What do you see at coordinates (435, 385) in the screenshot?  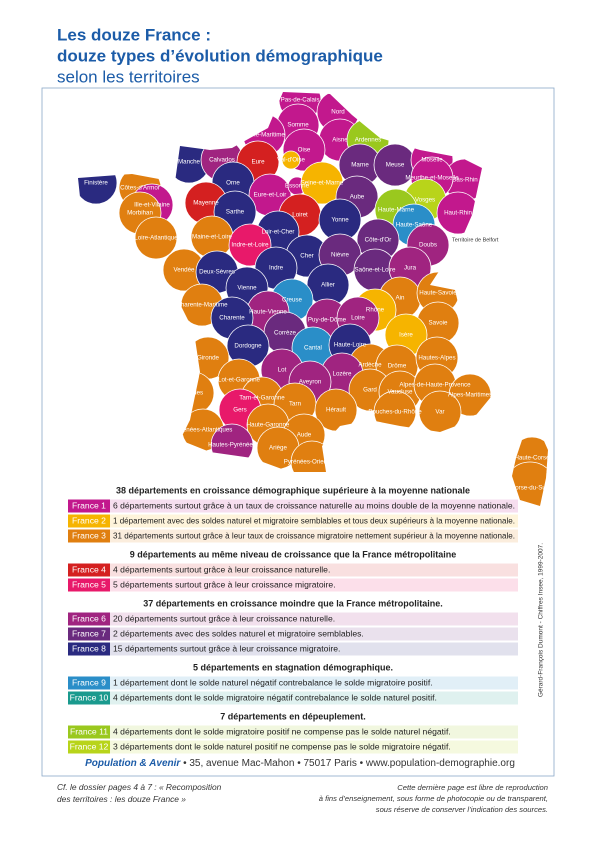 I see `department-label: Alpes-de-Haute-Provence` at bounding box center [435, 385].